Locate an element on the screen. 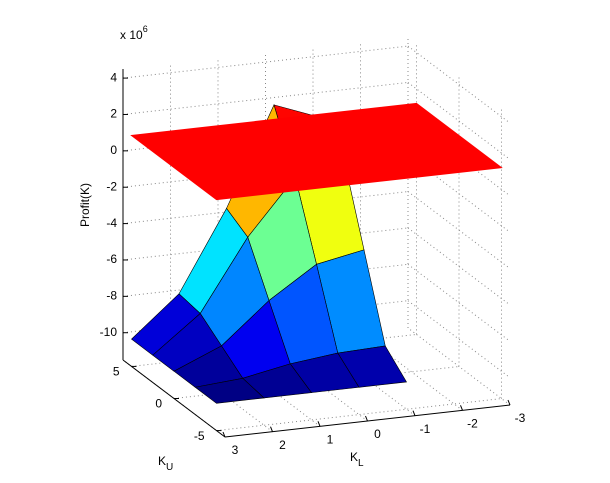  x-tick-label: -1 is located at coordinates (425, 429).